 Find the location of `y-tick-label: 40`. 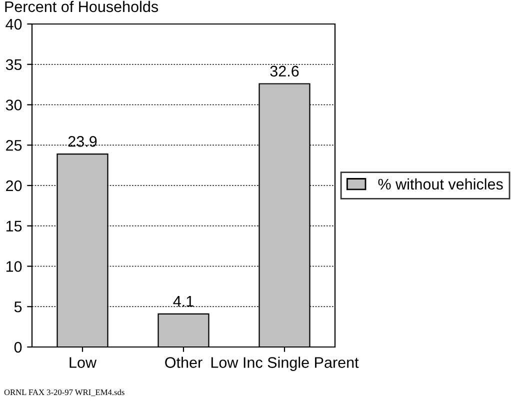

y-tick-label: 40 is located at coordinates (14, 24).